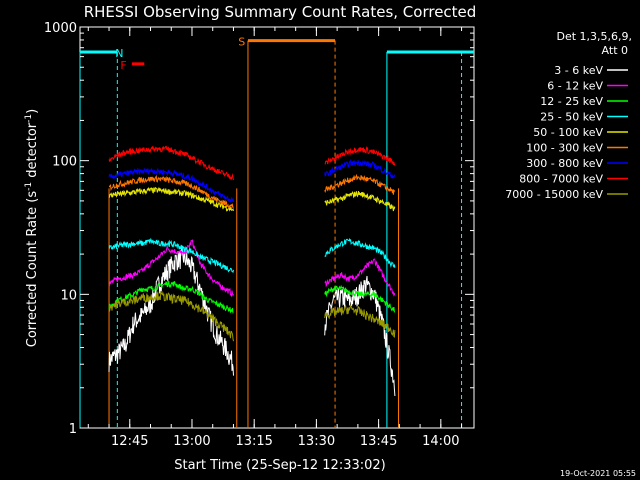  Describe the element at coordinates (241, 42) in the screenshot. I see `flag-label: S` at that location.